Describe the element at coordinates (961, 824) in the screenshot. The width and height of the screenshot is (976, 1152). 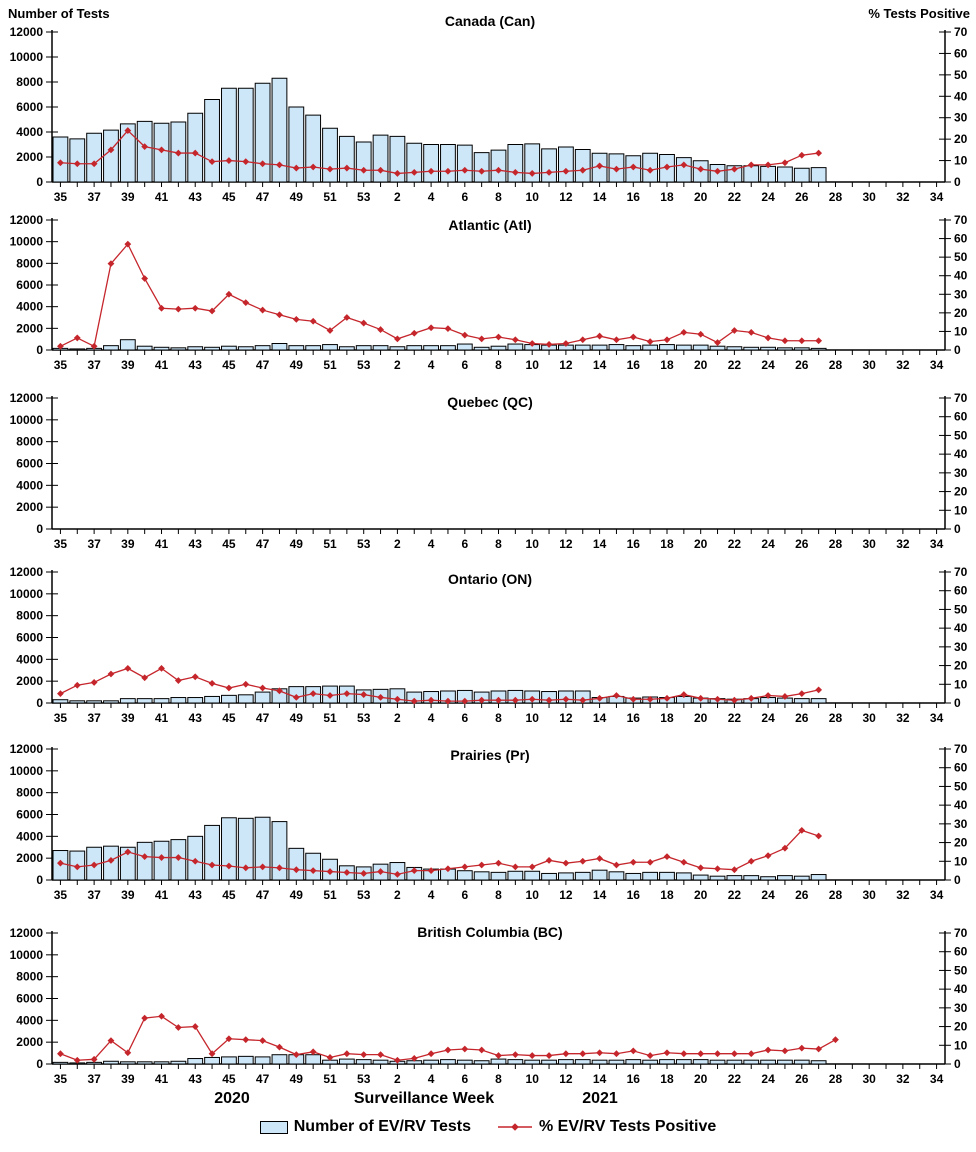
I see `right-tick-label: 30` at that location.